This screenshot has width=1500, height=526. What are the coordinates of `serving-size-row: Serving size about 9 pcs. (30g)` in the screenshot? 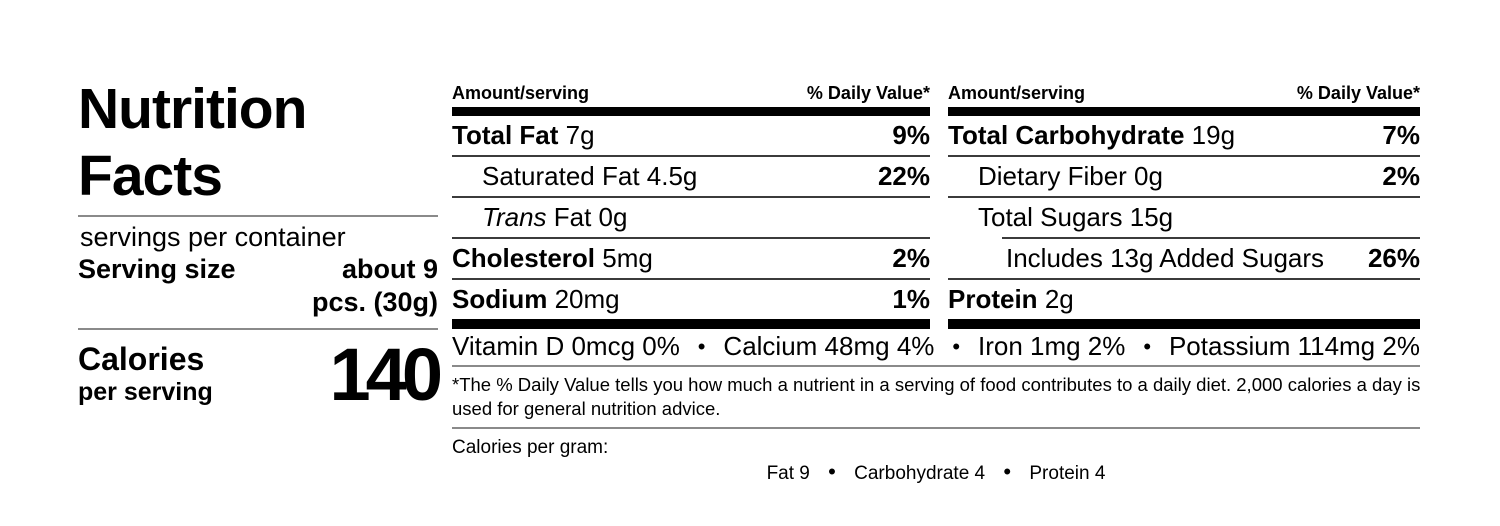 It's located at (258, 286).